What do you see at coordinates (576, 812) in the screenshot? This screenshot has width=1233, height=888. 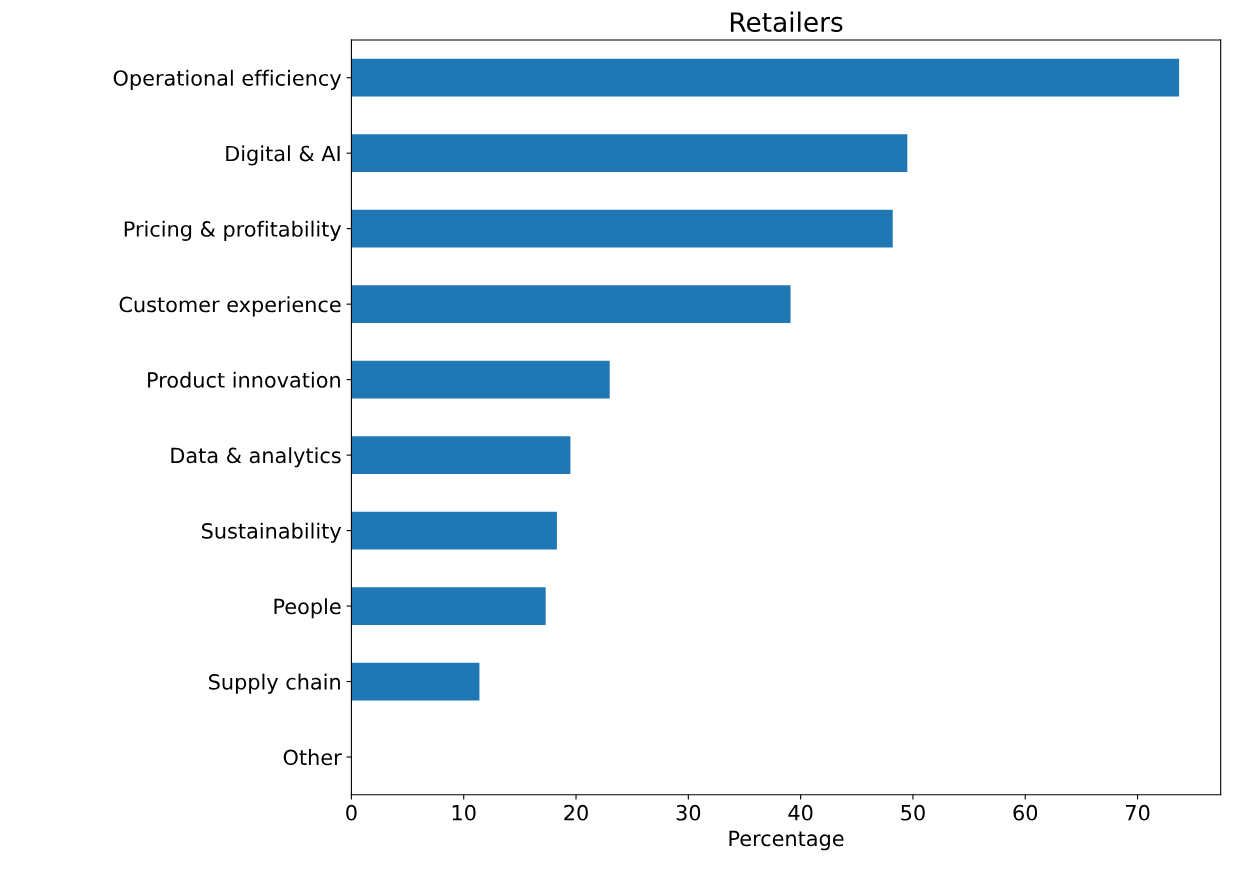 I see `x-tick-label: 20` at bounding box center [576, 812].